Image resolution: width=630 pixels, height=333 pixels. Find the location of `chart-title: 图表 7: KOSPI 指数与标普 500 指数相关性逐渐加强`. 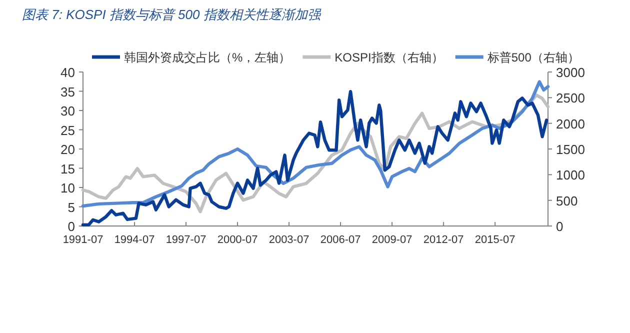

chart-title: 图表 7: KOSPI 指数与标普 500 指数相关性逐渐加强 is located at coordinates (172, 14).